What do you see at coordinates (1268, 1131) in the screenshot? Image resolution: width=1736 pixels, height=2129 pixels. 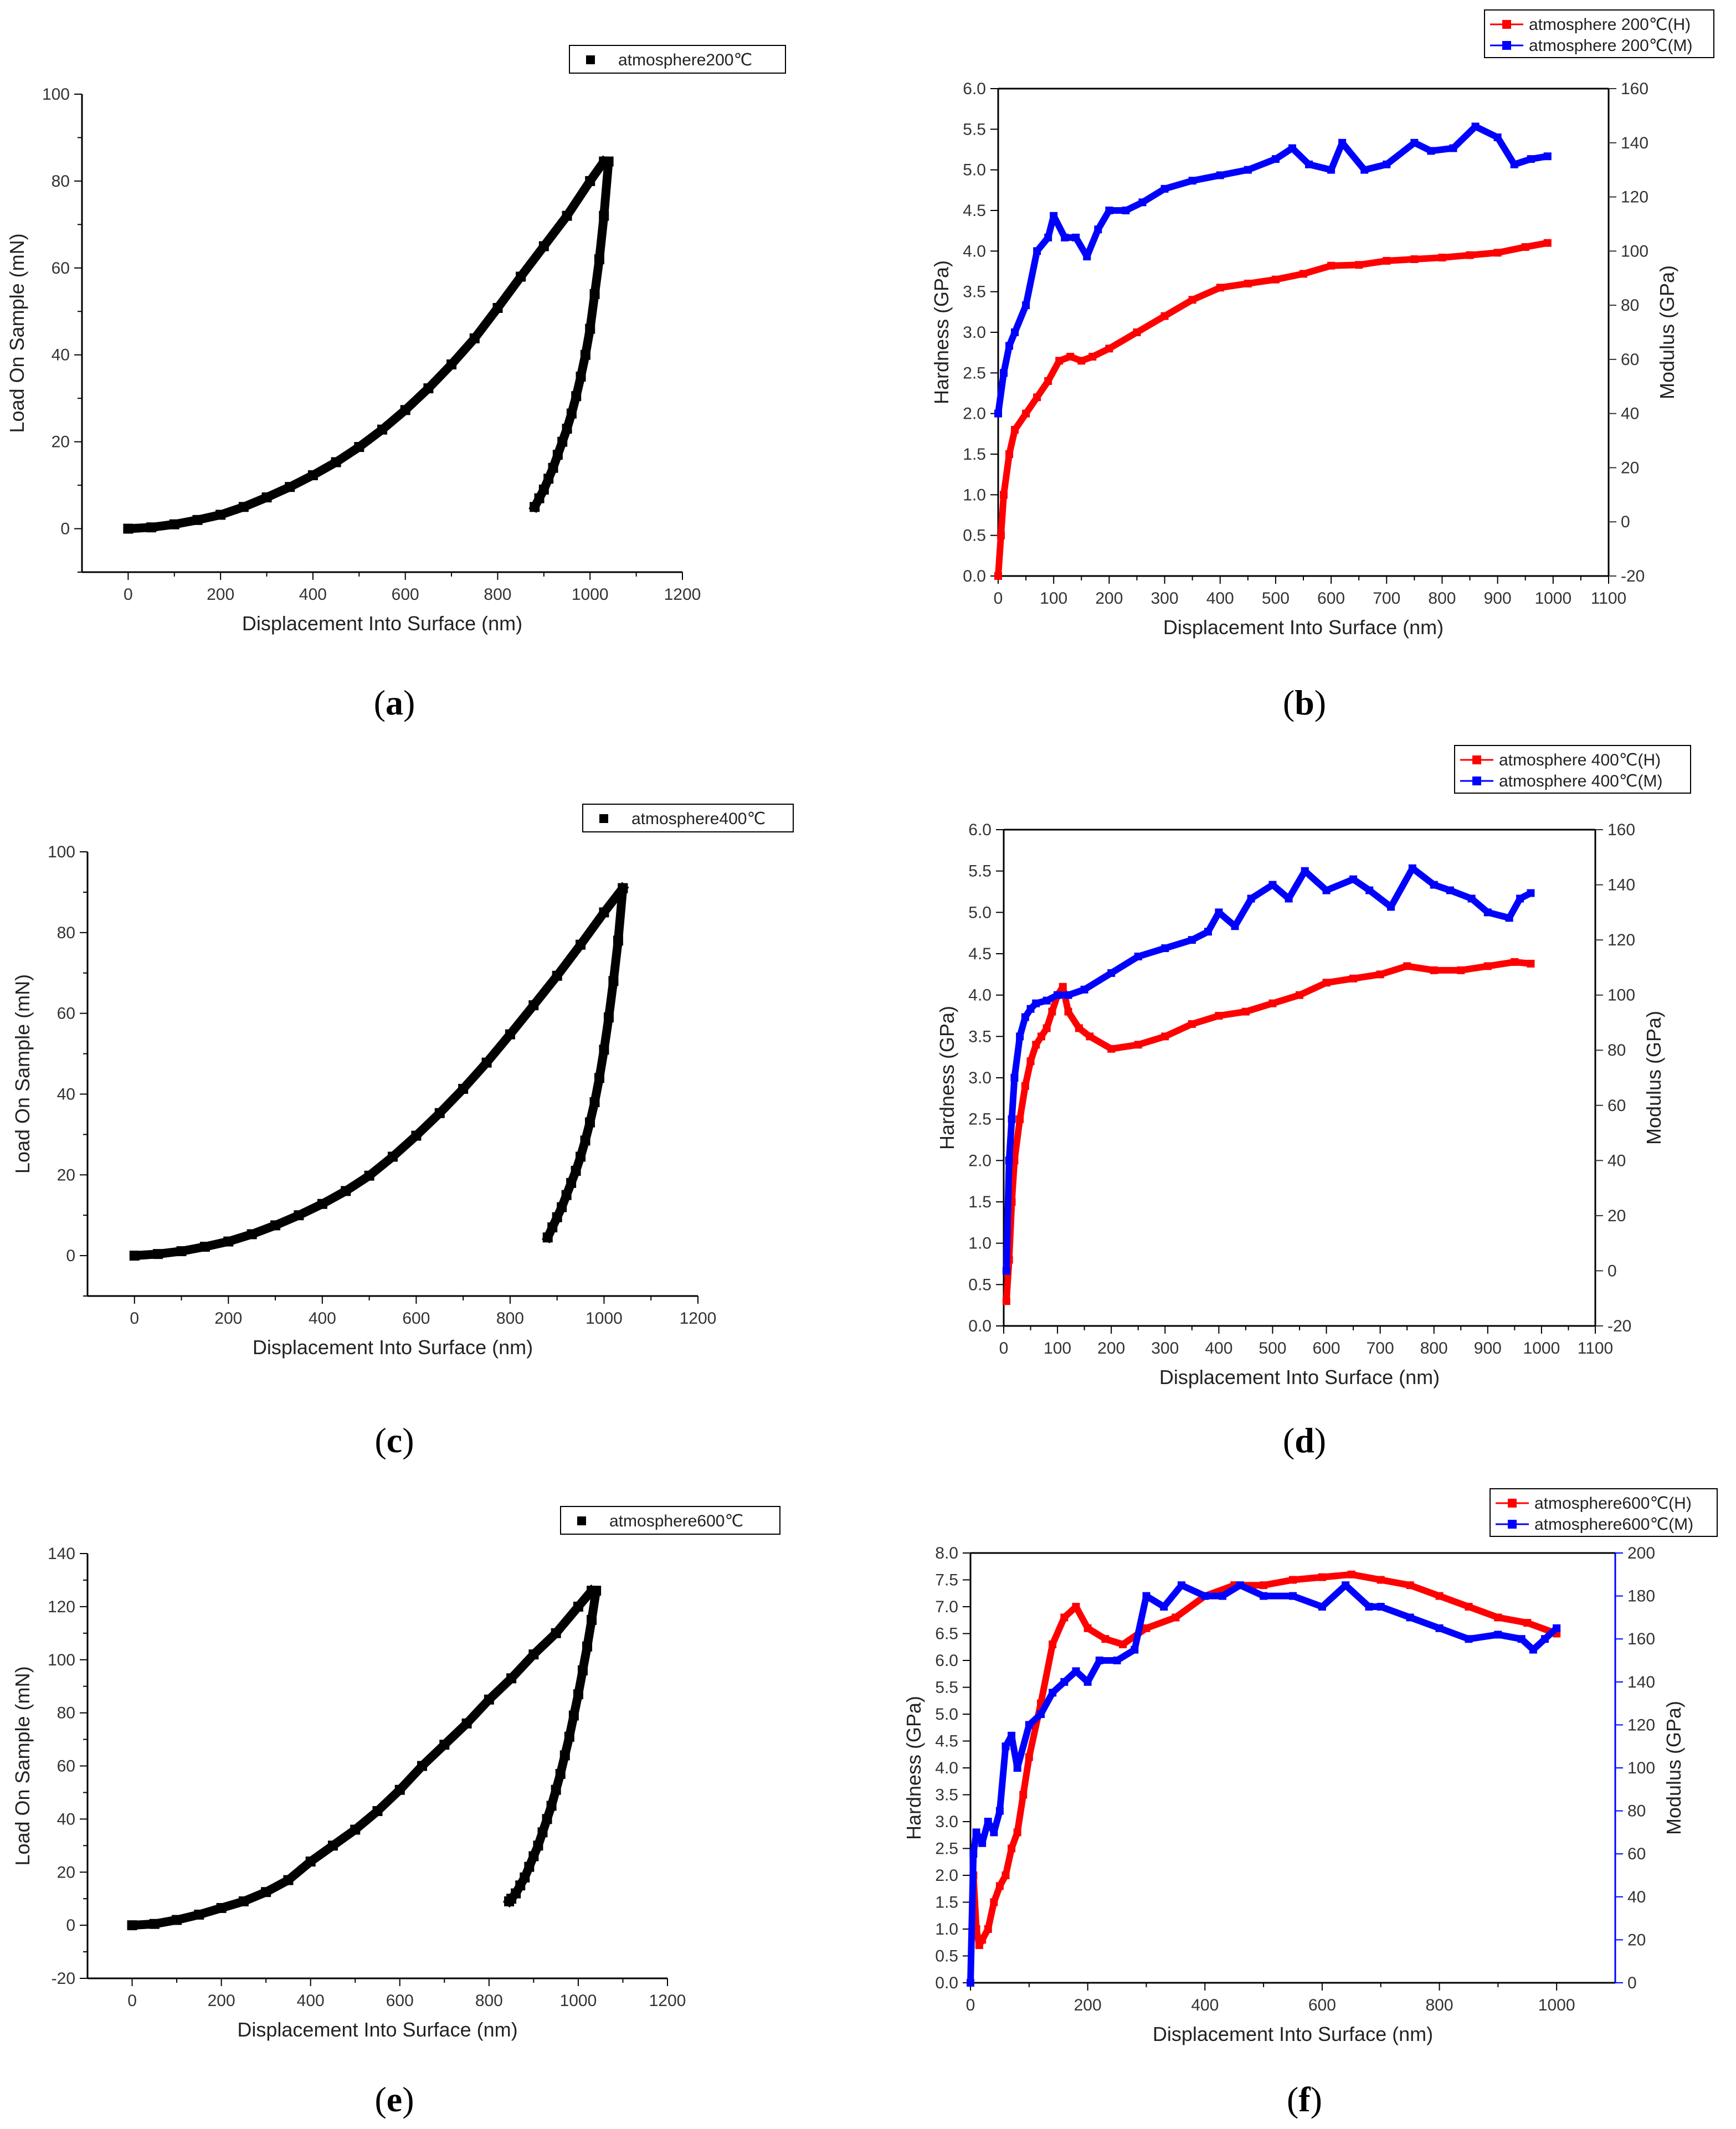 I see `series-hardness` at bounding box center [1268, 1131].